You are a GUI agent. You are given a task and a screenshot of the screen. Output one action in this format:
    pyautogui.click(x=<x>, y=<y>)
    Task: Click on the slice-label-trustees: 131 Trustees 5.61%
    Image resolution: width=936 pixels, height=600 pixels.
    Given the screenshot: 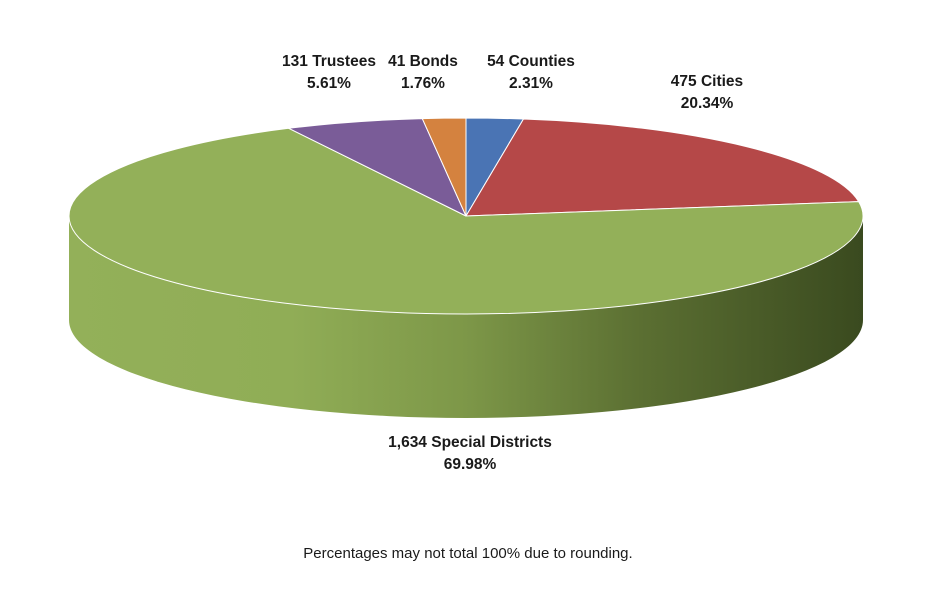 What is the action you would take?
    pyautogui.click(x=329, y=72)
    